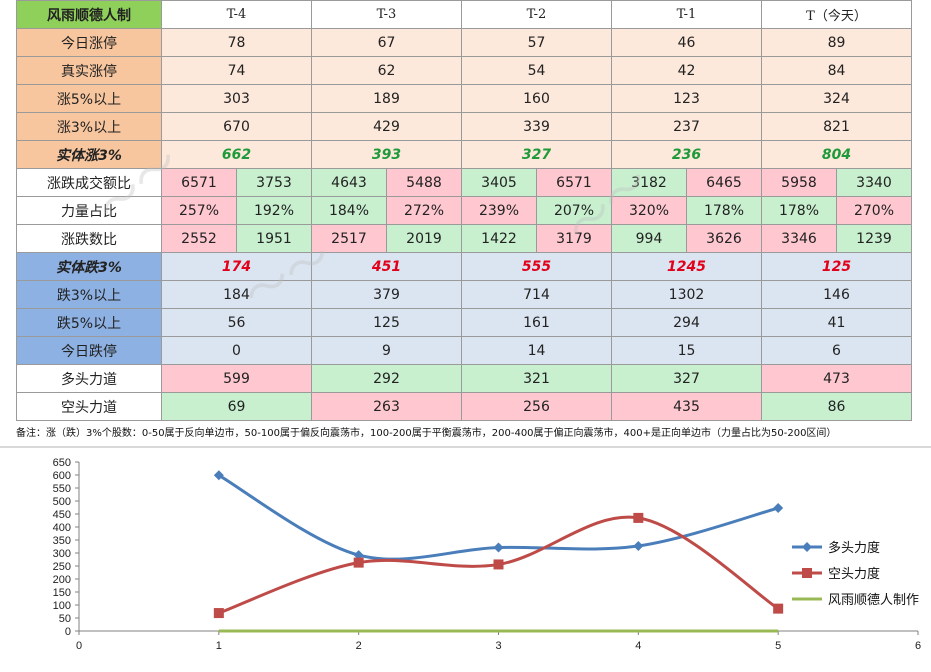 The image size is (931, 672). What do you see at coordinates (62, 515) in the screenshot?
I see `y-tick-label: 450` at bounding box center [62, 515].